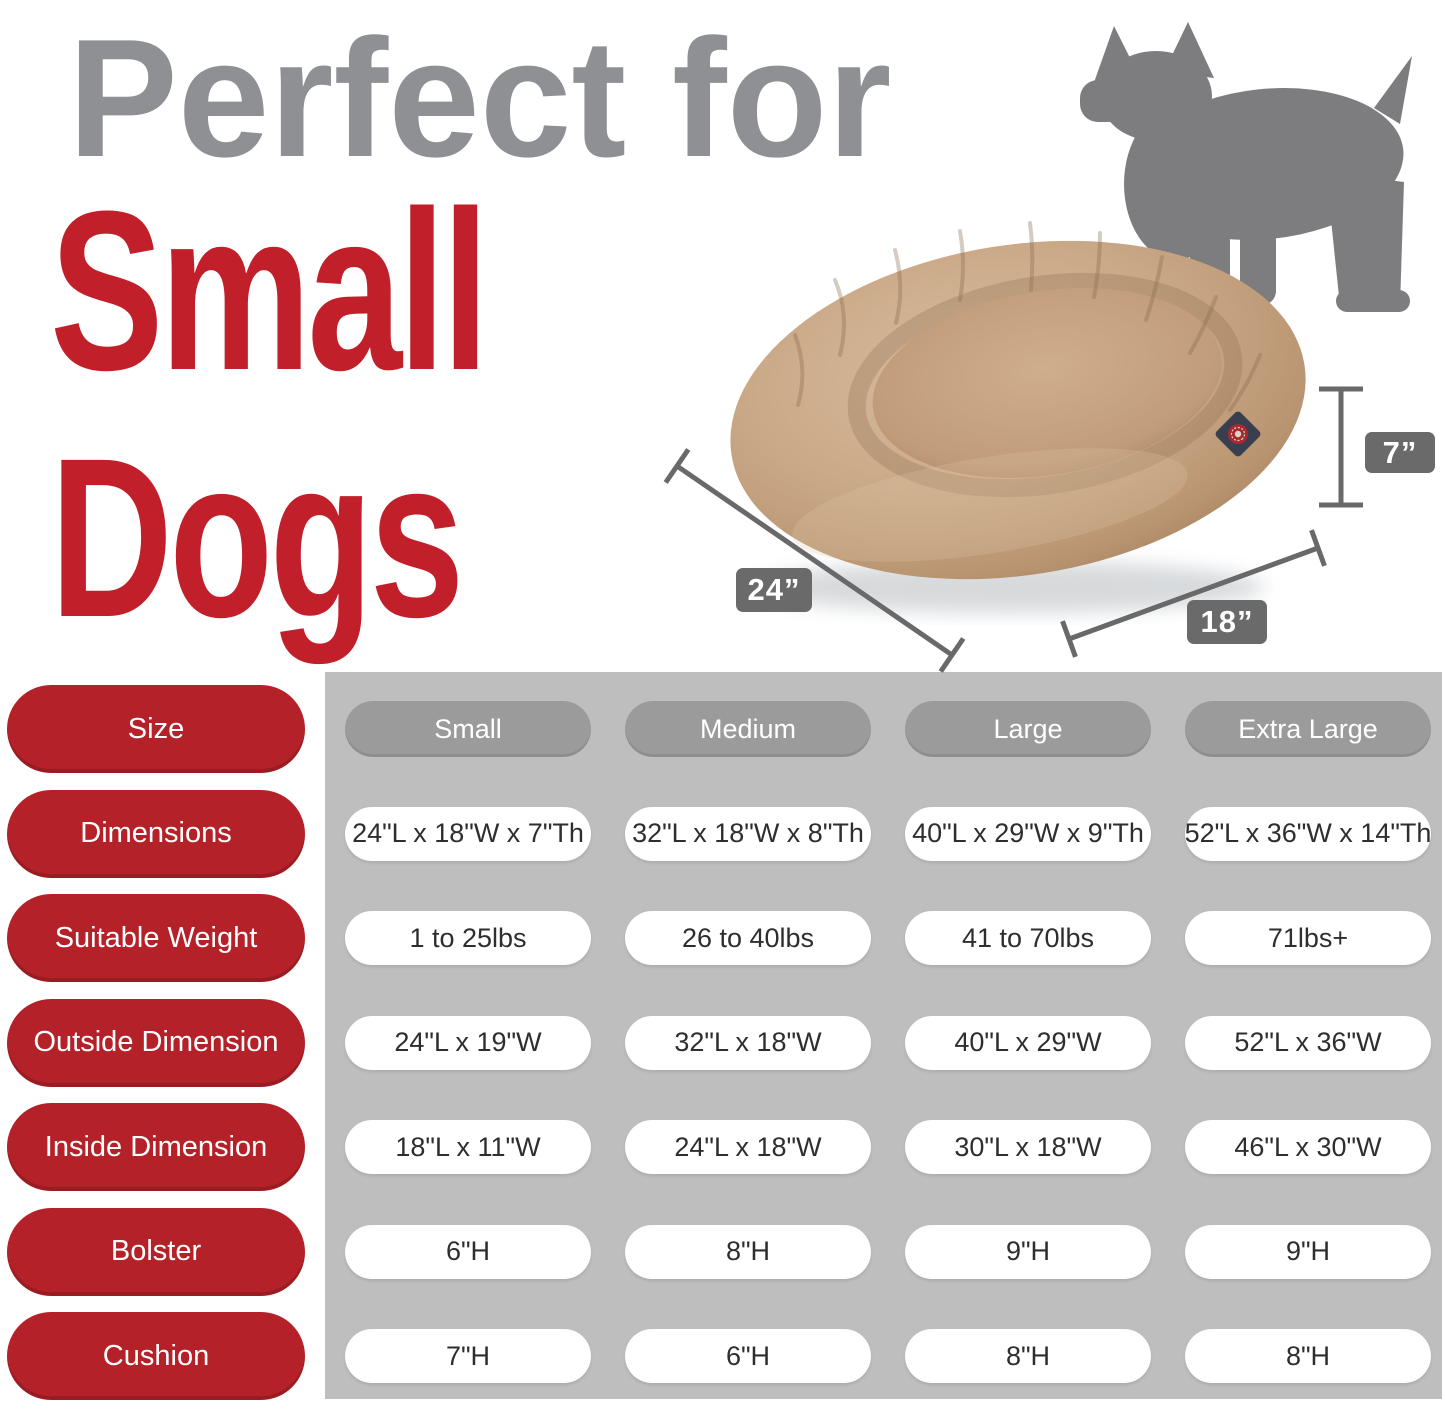 The height and width of the screenshot is (1410, 1445). What do you see at coordinates (1308, 1042) in the screenshot?
I see `cell-outside-extra-large: 52"L x 36"W` at bounding box center [1308, 1042].